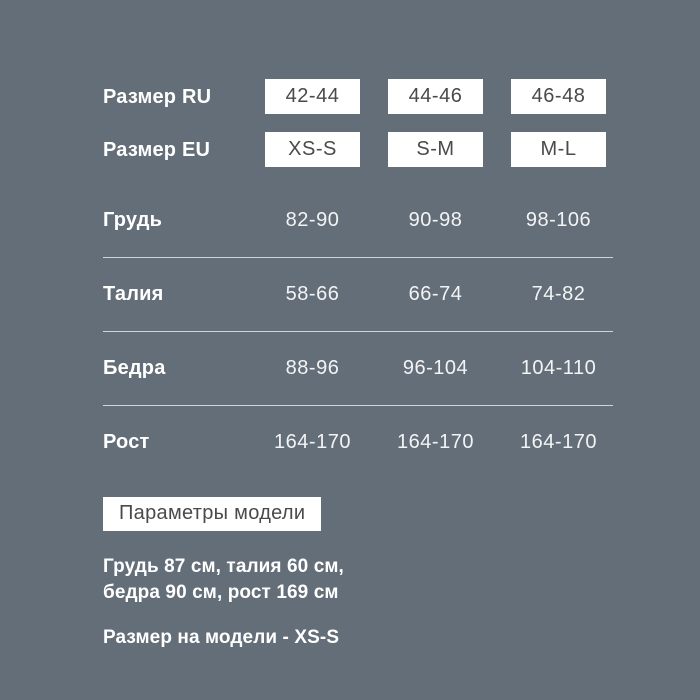  Describe the element at coordinates (312, 96) in the screenshot. I see `cell-size-ru-col1: 42-44` at that location.